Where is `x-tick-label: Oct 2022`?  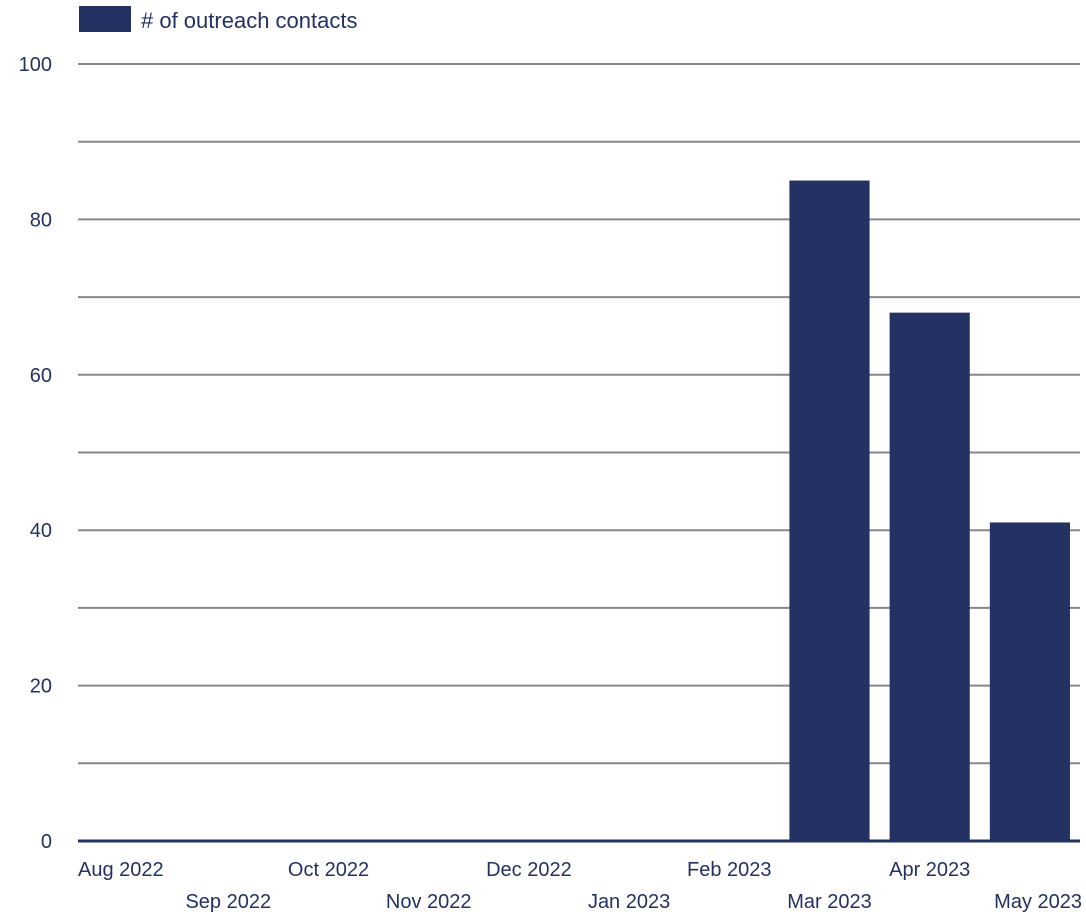
x-tick-label: Oct 2022 is located at coordinates (328, 870).